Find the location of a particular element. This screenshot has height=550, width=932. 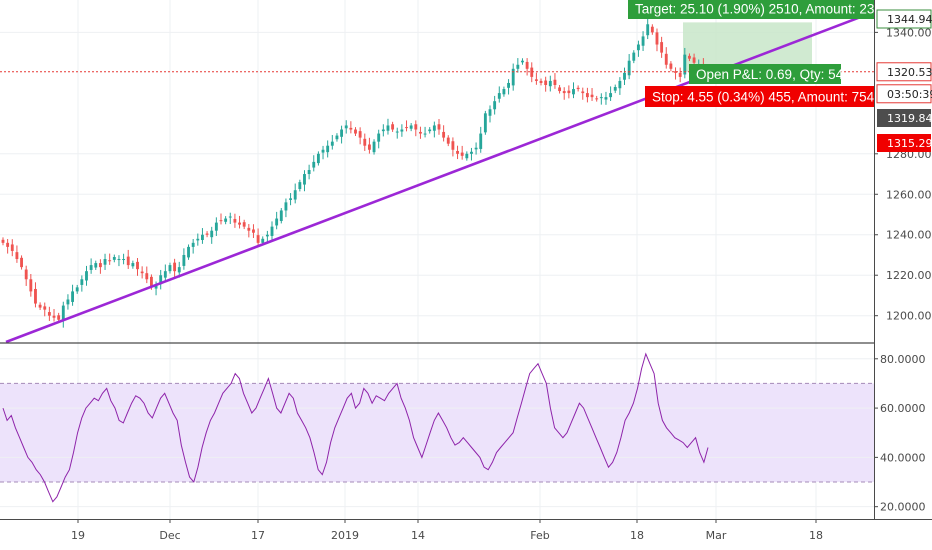

price-tag-entry: 1320.53 is located at coordinates (904, 72).